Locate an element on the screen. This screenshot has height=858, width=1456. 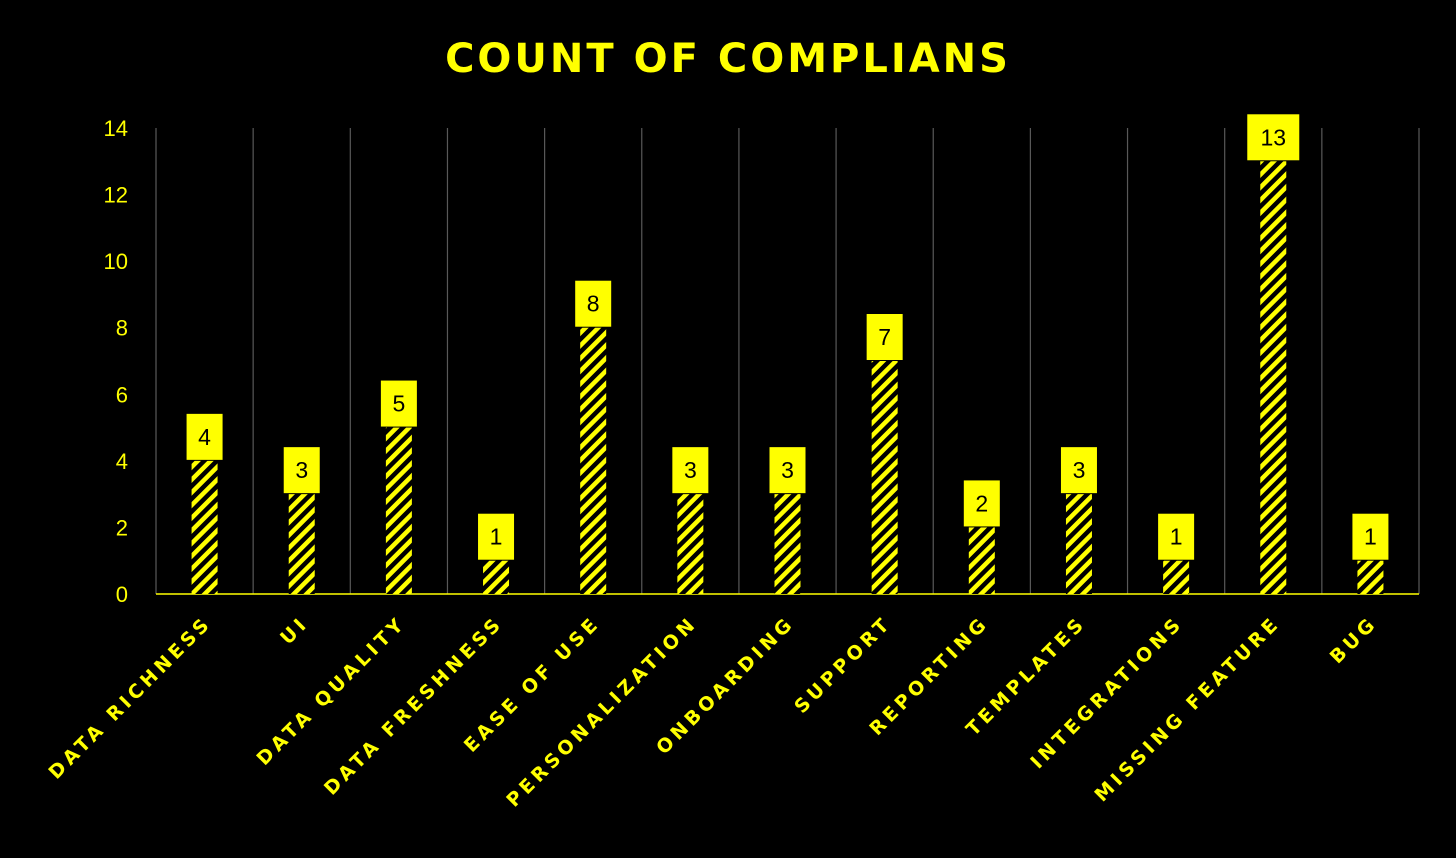
data-label: 8 is located at coordinates (593, 304).